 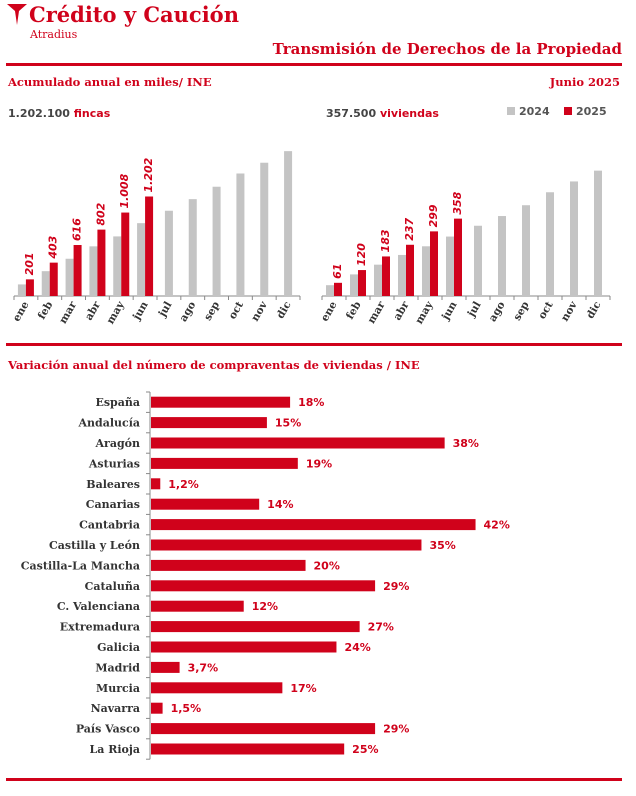 I want to click on bar-2024-abr, so click(x=402, y=275).